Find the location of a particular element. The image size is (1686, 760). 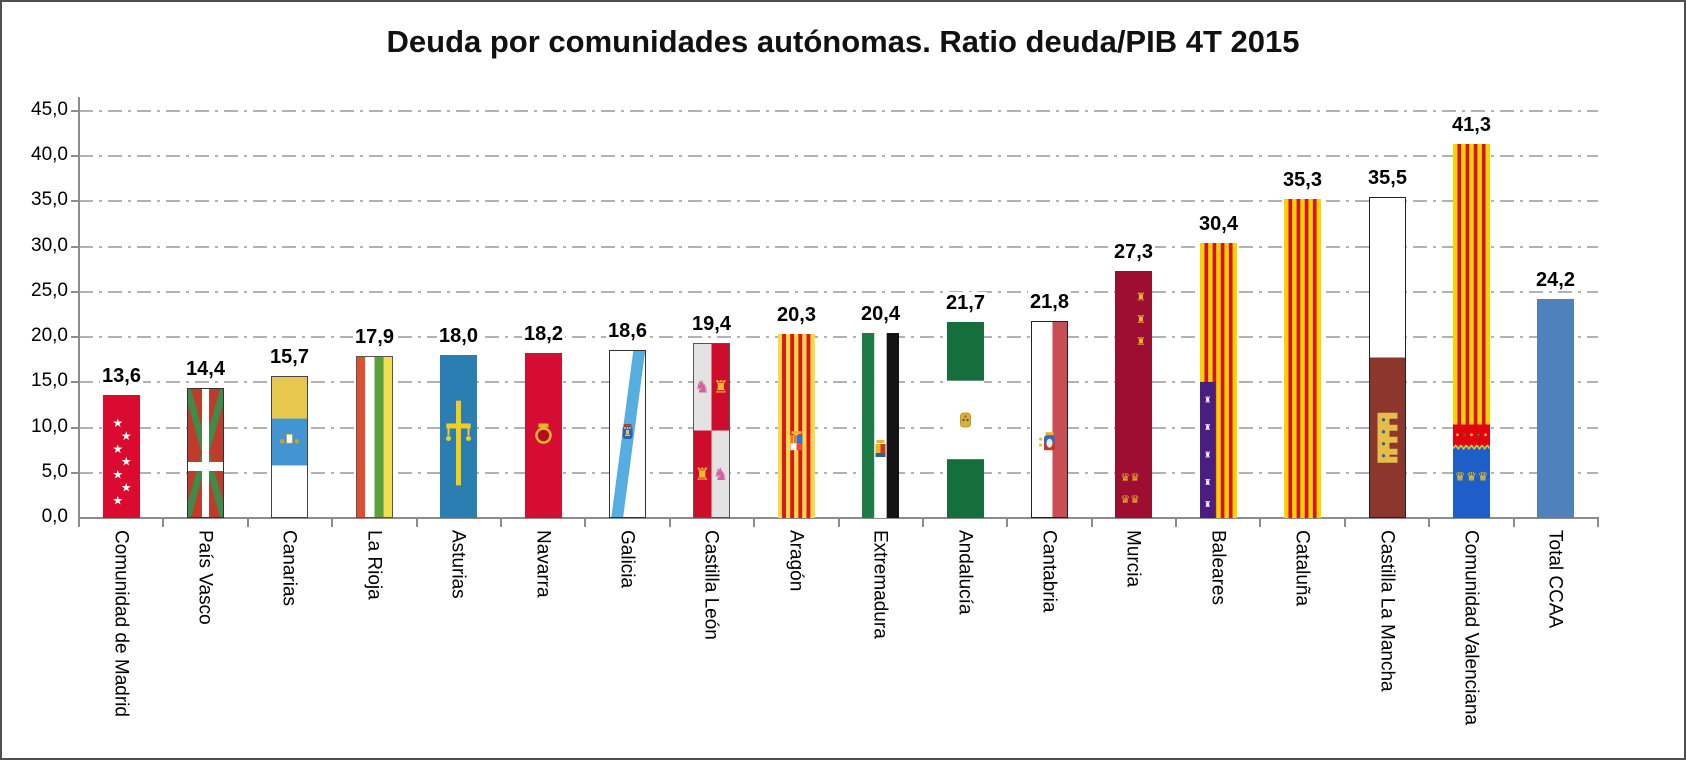

category-label: Asturias is located at coordinates (458, 564).